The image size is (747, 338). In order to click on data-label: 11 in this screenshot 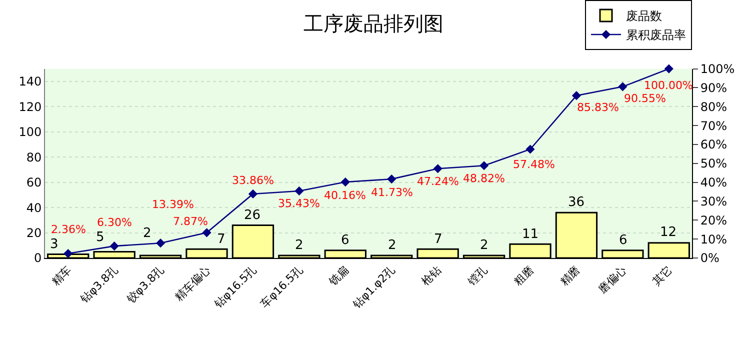, I will do `click(530, 234)`.